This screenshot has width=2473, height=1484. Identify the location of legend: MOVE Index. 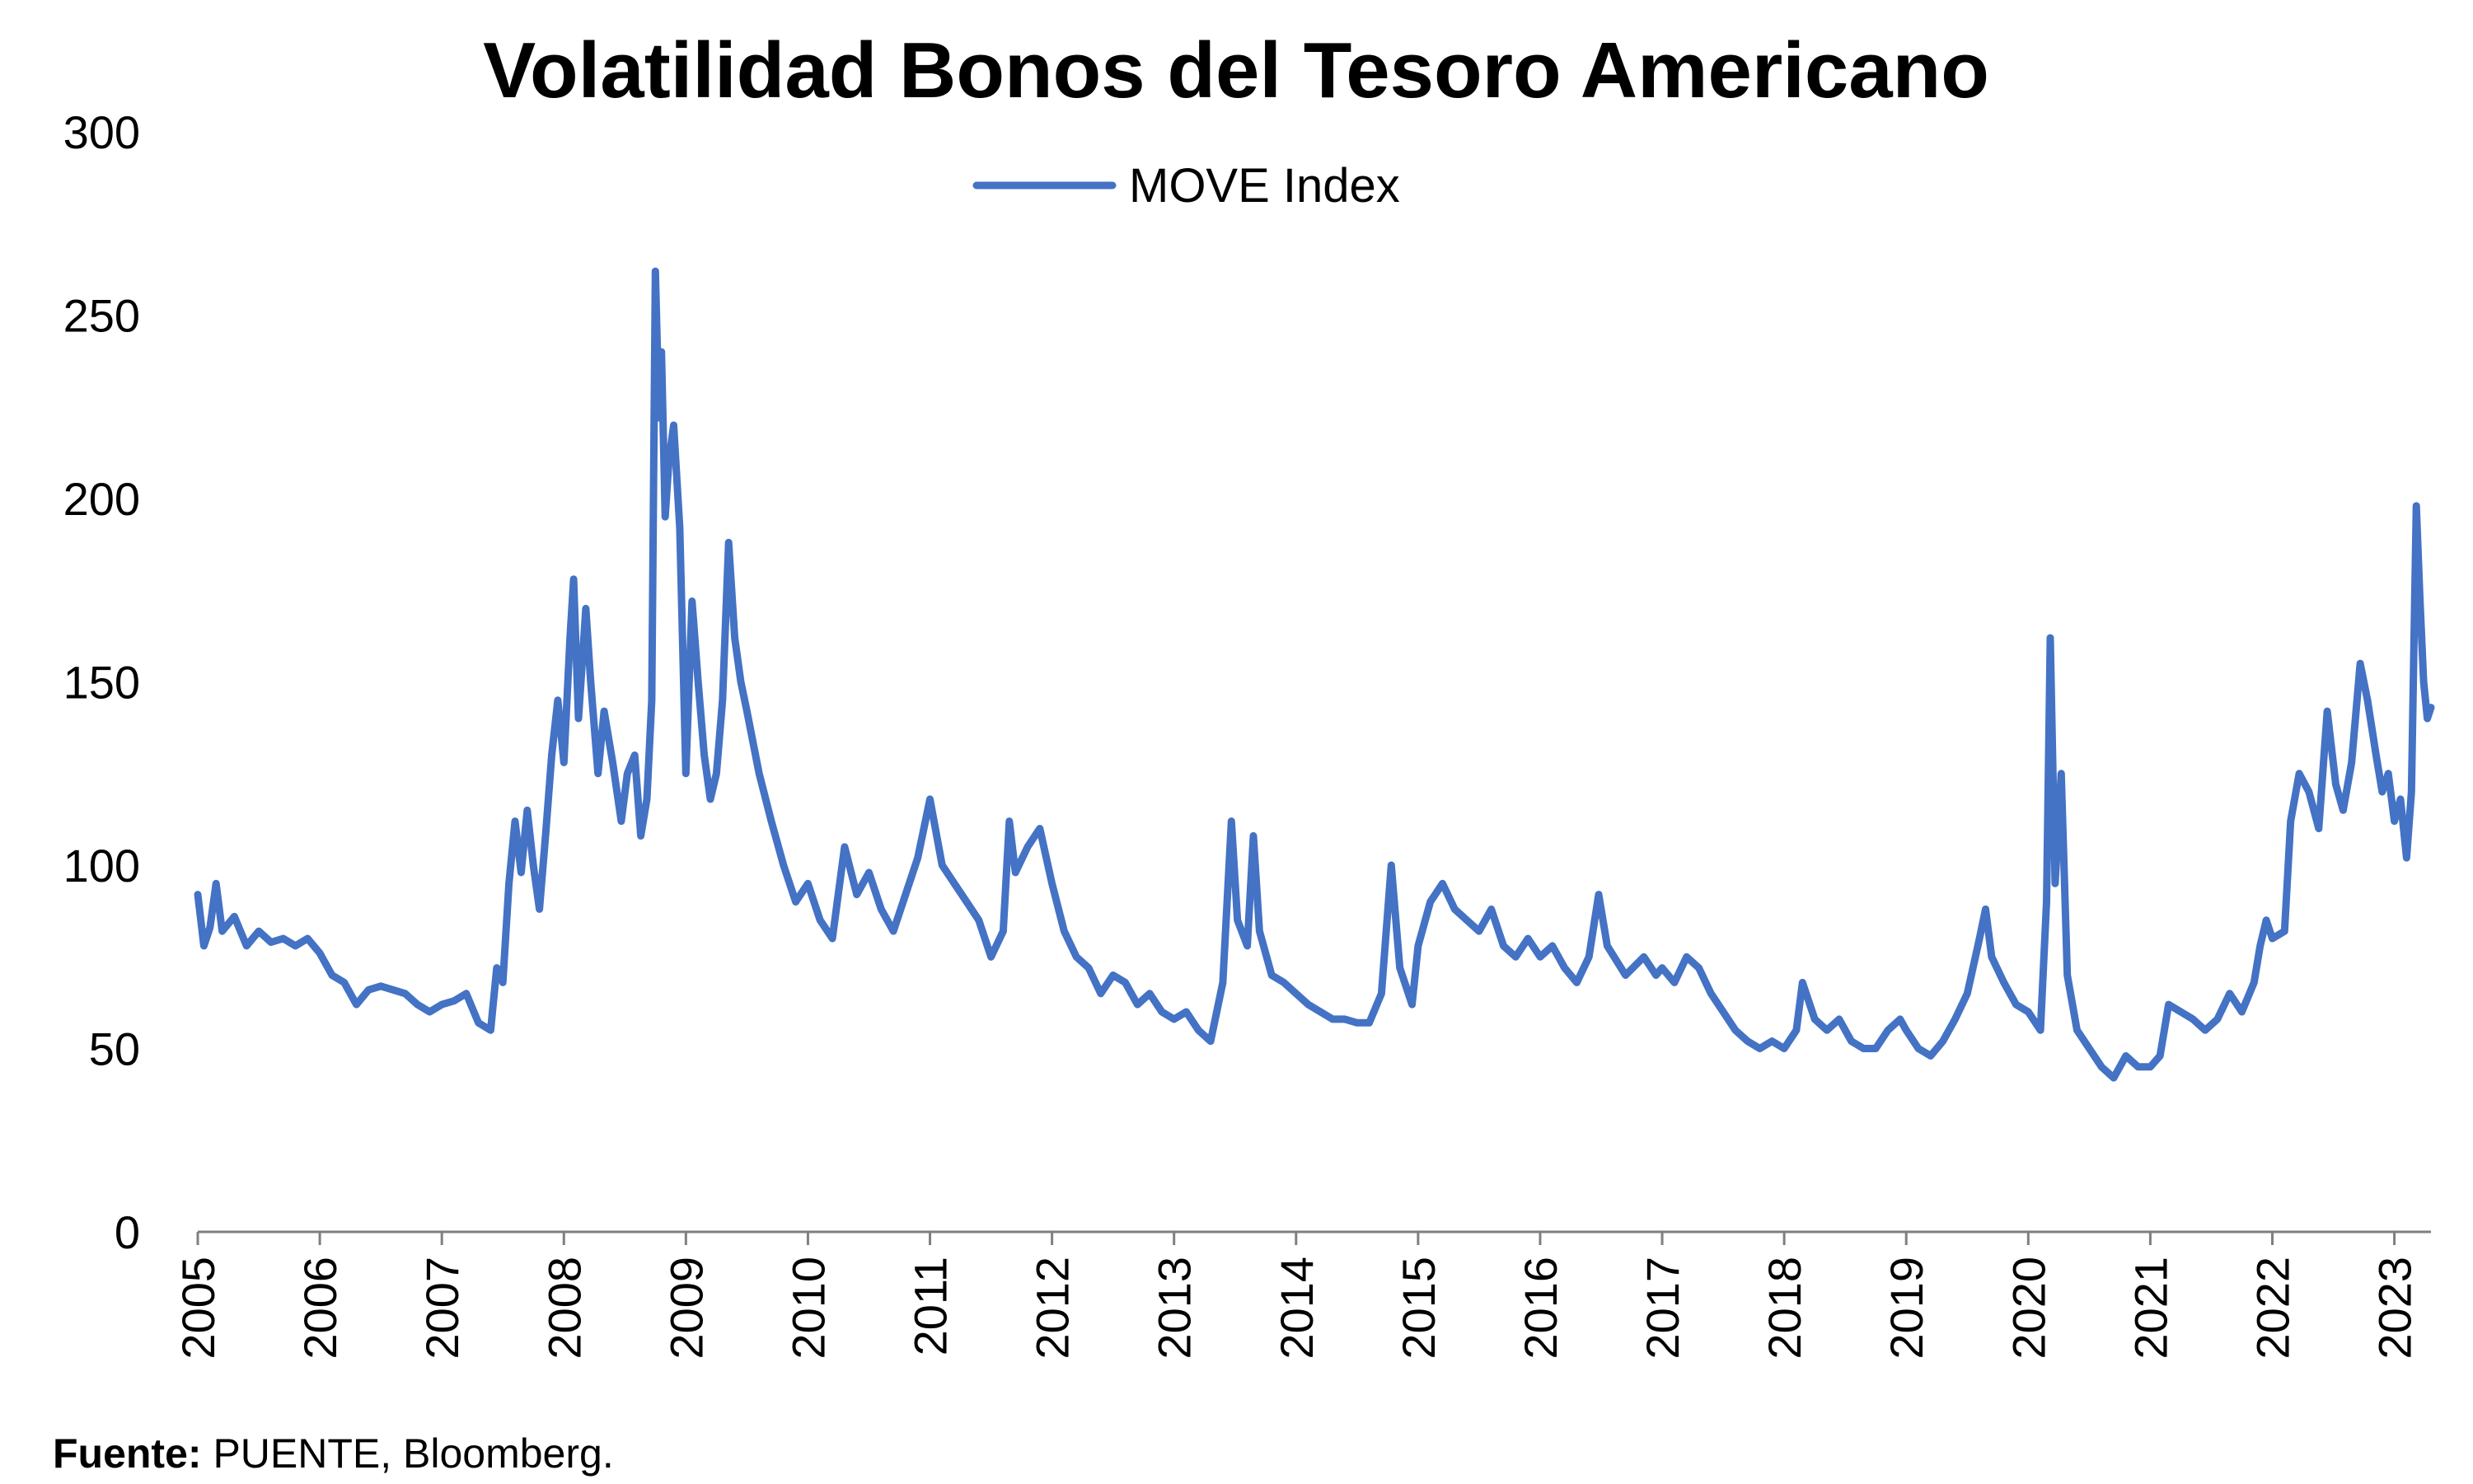
(1186, 186).